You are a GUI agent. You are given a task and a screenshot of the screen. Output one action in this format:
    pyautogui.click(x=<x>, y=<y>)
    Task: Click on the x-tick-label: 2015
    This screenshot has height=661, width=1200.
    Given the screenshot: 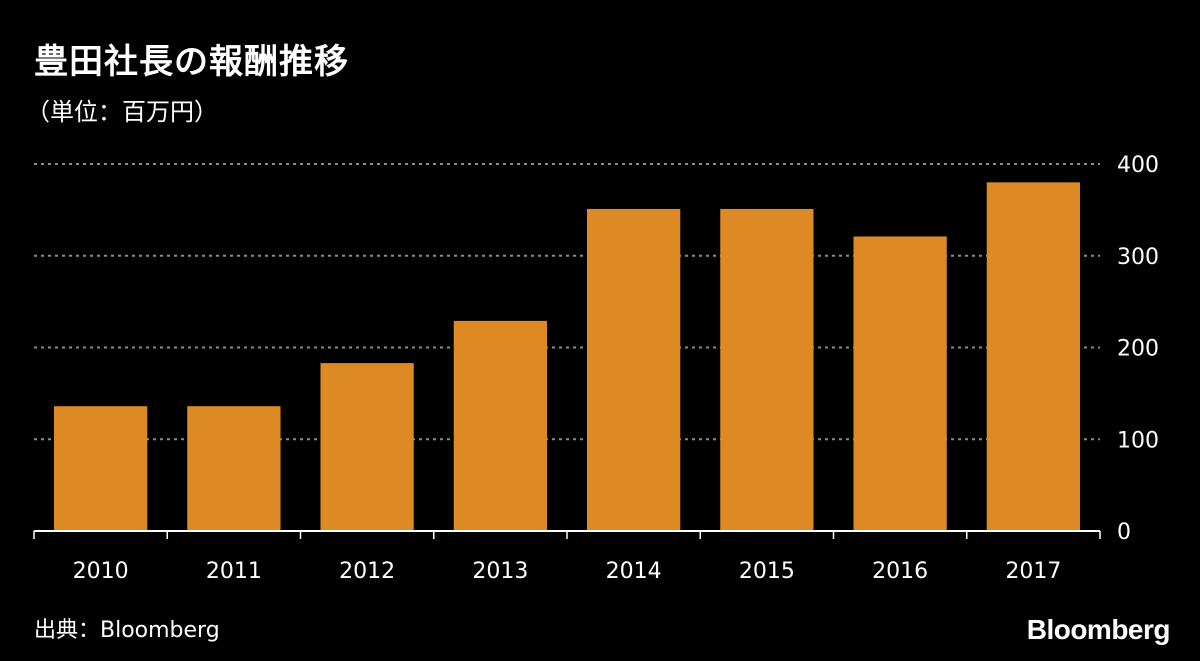 What is the action you would take?
    pyautogui.click(x=767, y=571)
    